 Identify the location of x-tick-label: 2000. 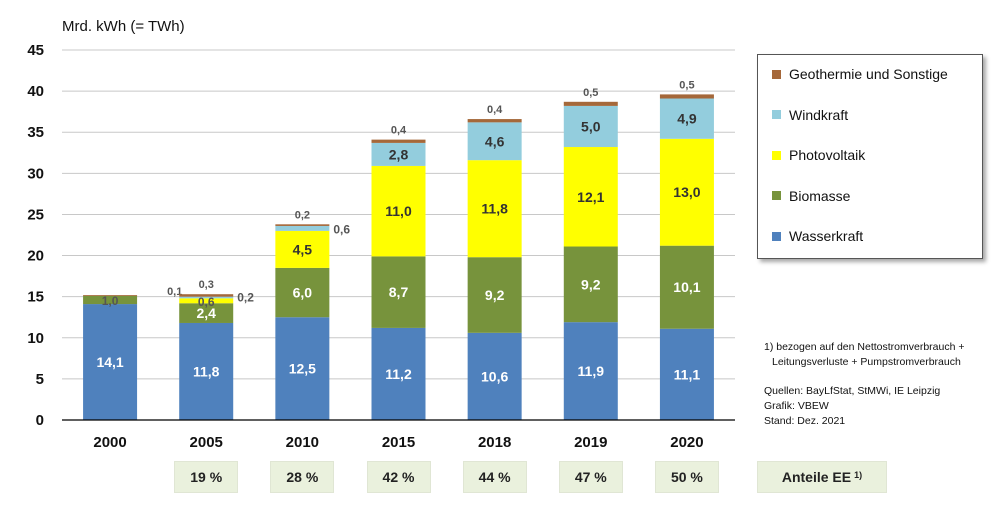
(109, 442).